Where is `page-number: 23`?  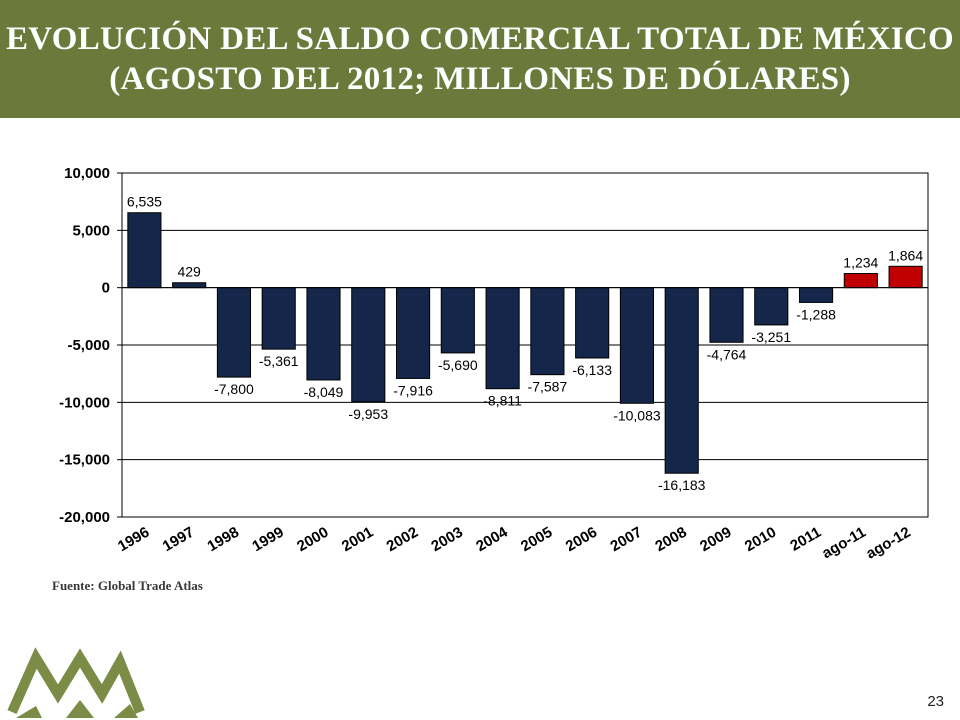
page-number: 23 is located at coordinates (935, 701).